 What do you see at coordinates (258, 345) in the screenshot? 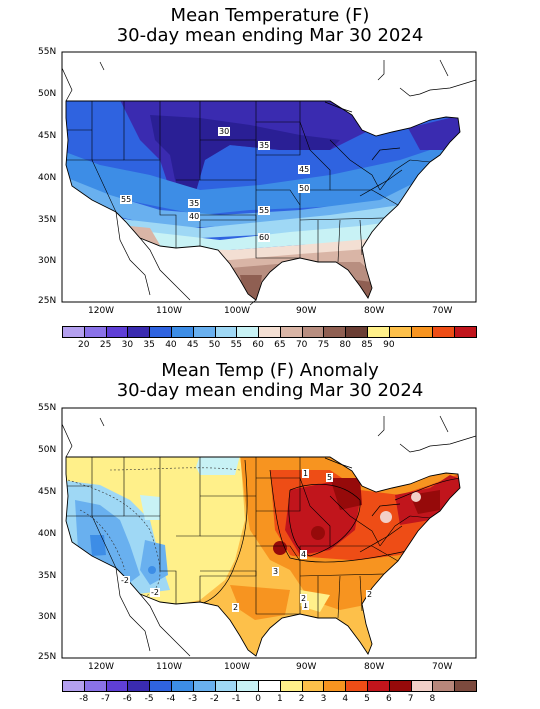
I see `legend-label: 60` at bounding box center [258, 345].